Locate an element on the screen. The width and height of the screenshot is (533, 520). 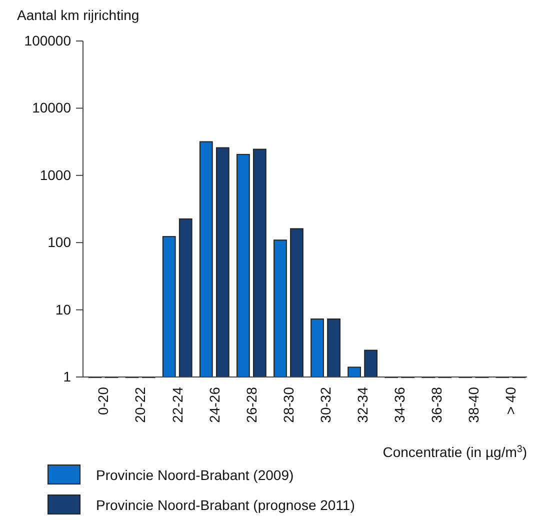
y-axis-title: Aantal km rijrichting is located at coordinates (78, 15).